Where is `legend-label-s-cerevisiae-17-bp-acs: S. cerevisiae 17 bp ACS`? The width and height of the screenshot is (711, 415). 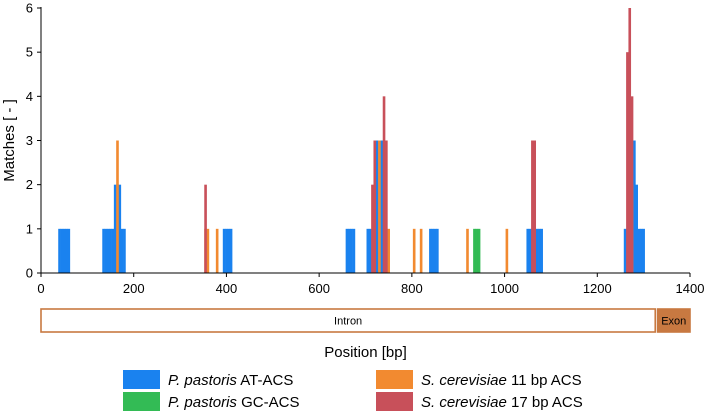
legend-label-s-cerevisiae-17-bp-acs: S. cerevisiae 17 bp ACS is located at coordinates (502, 402).